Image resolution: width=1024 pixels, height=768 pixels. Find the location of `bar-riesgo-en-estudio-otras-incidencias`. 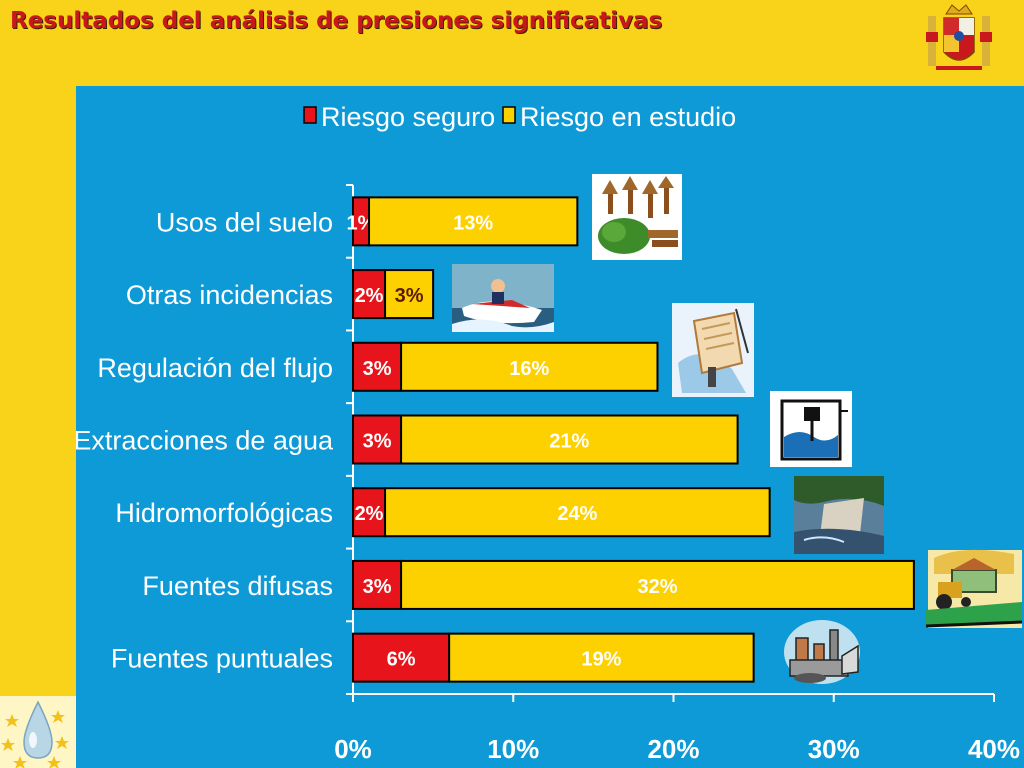

bar-riesgo-en-estudio-otras-incidencias is located at coordinates (409, 294).